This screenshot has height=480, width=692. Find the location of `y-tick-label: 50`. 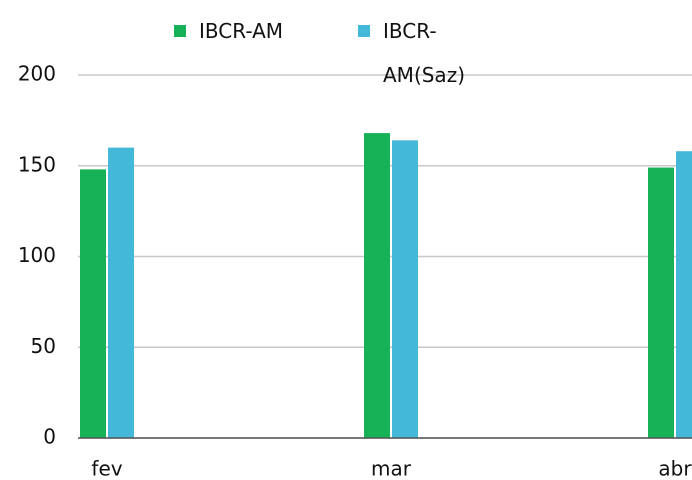

y-tick-label: 50 is located at coordinates (43, 346).